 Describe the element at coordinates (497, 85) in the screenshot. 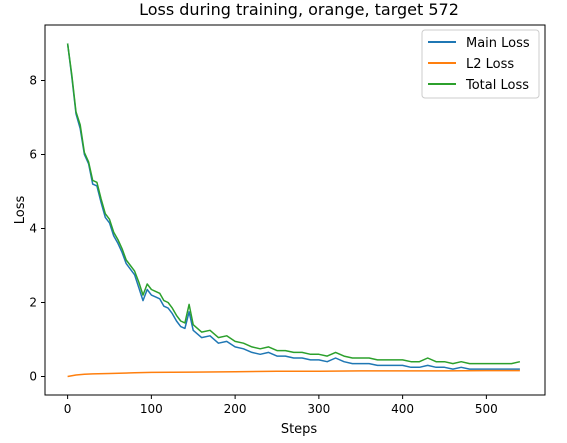

I see `legend-label: Total Loss` at that location.